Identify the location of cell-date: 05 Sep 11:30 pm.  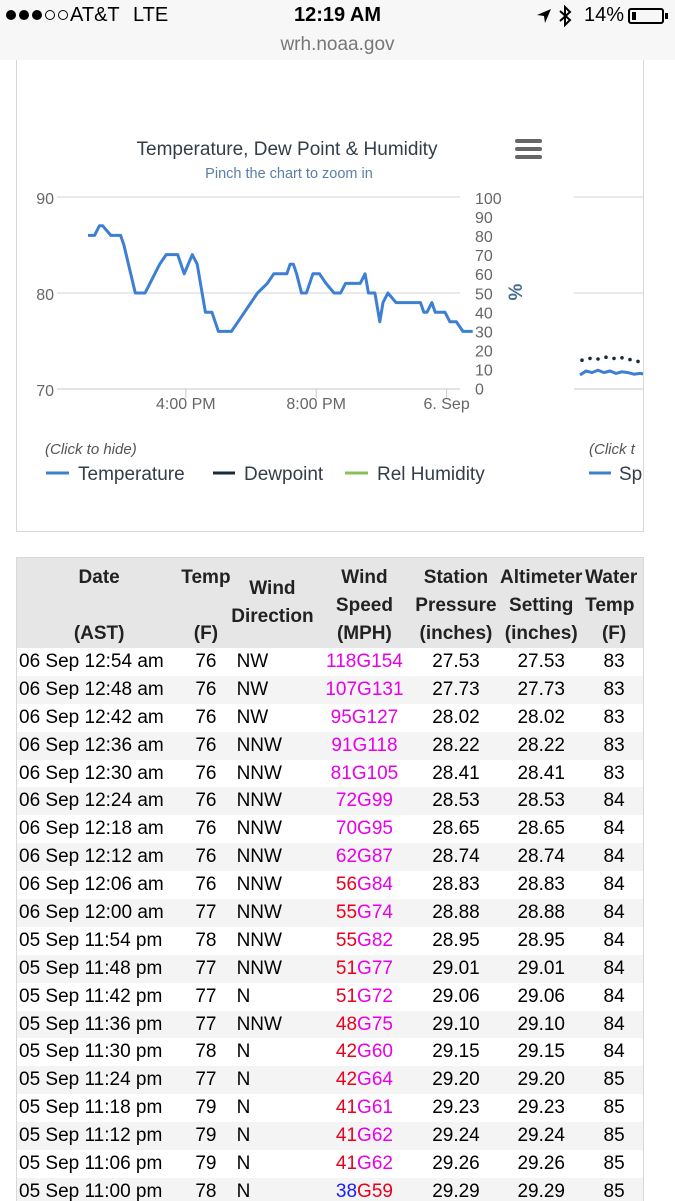
(91, 1052).